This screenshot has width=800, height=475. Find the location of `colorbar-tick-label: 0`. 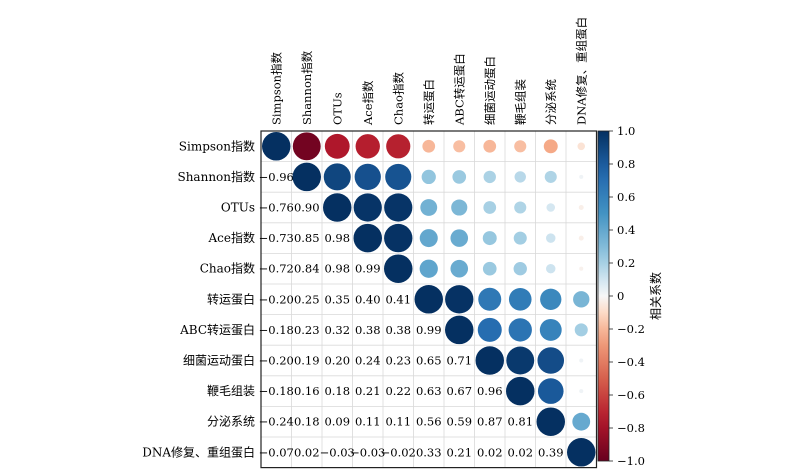

colorbar-tick-label: 0 is located at coordinates (620, 296).